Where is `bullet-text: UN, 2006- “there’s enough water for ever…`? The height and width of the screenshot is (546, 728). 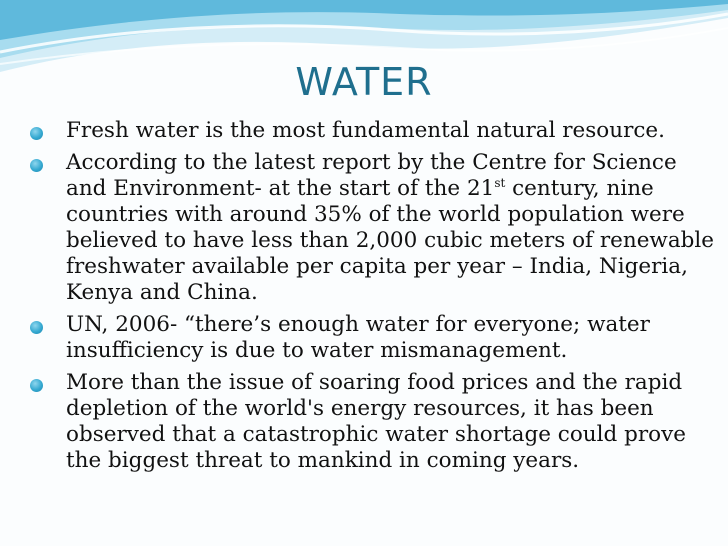
bullet-text: UN, 2006- “there’s enough water for ever… is located at coordinates (358, 337).